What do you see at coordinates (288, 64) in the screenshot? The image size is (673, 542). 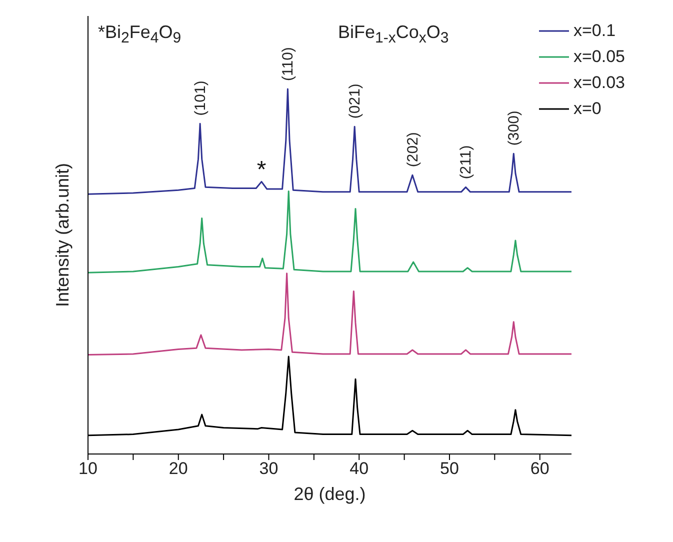 I see `annotation: (110)` at bounding box center [288, 64].